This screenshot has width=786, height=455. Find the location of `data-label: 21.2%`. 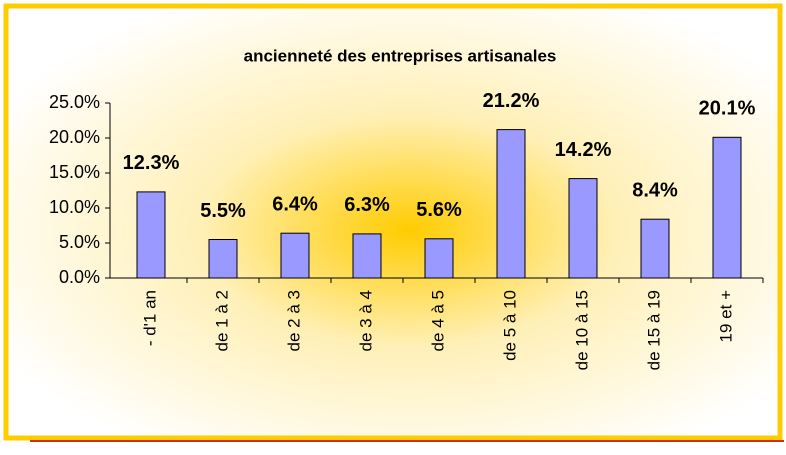

data-label: 21.2% is located at coordinates (511, 101).